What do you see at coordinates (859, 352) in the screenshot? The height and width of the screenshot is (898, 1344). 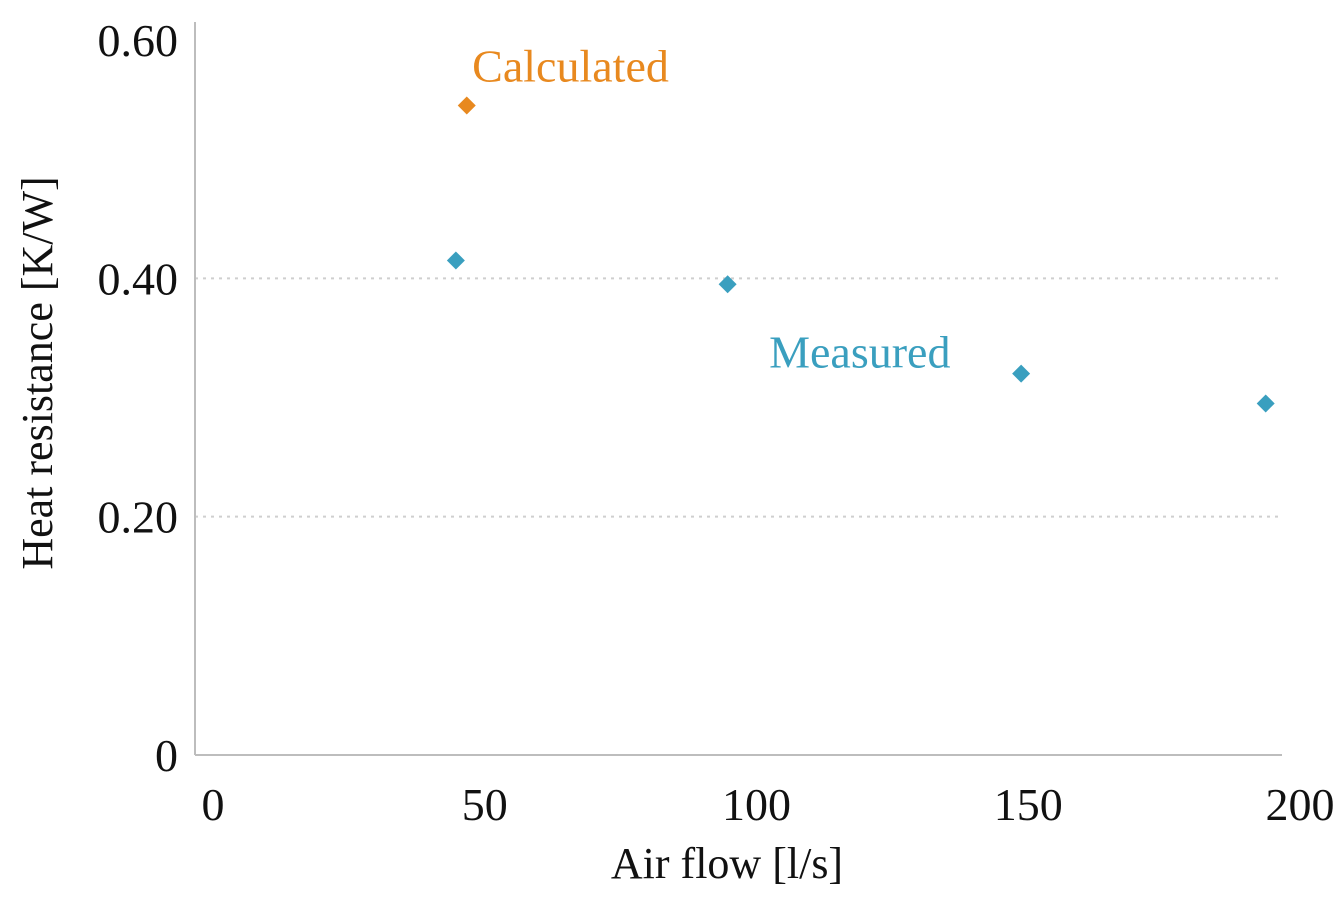 I see `measured-annotation: Measured` at bounding box center [859, 352].